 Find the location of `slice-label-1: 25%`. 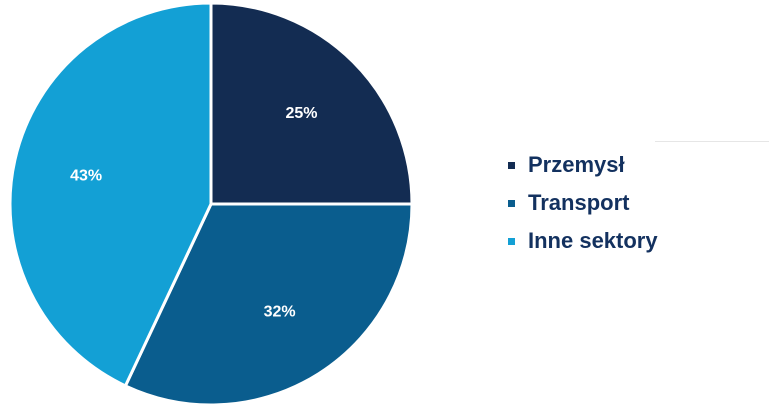

slice-label-1: 25% is located at coordinates (301, 113).